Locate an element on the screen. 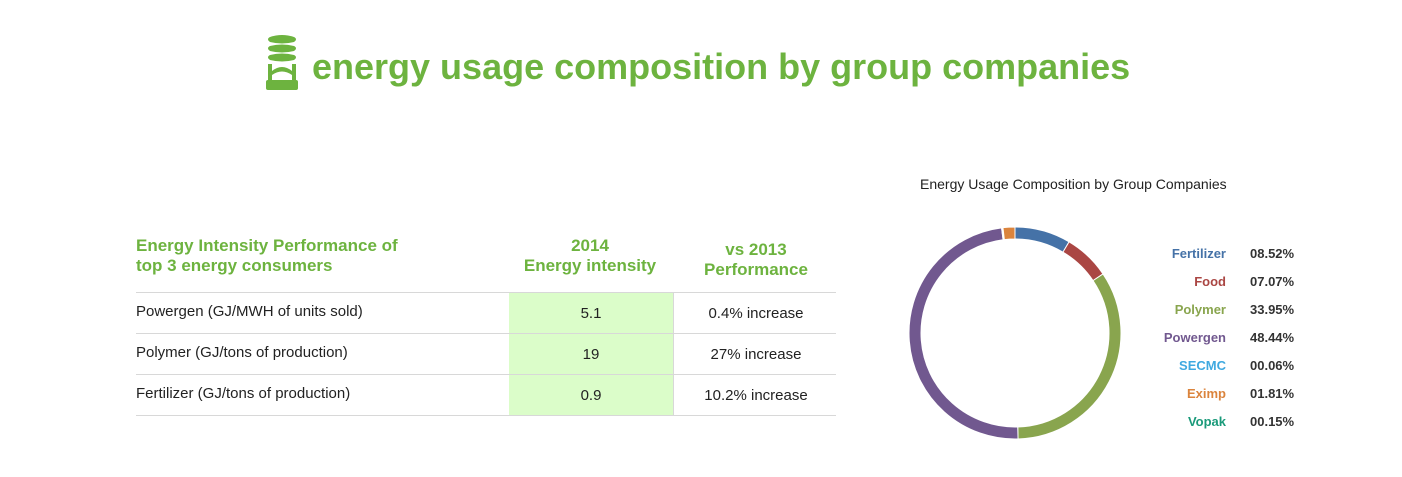  legend-value: 01.81% is located at coordinates (1272, 393).